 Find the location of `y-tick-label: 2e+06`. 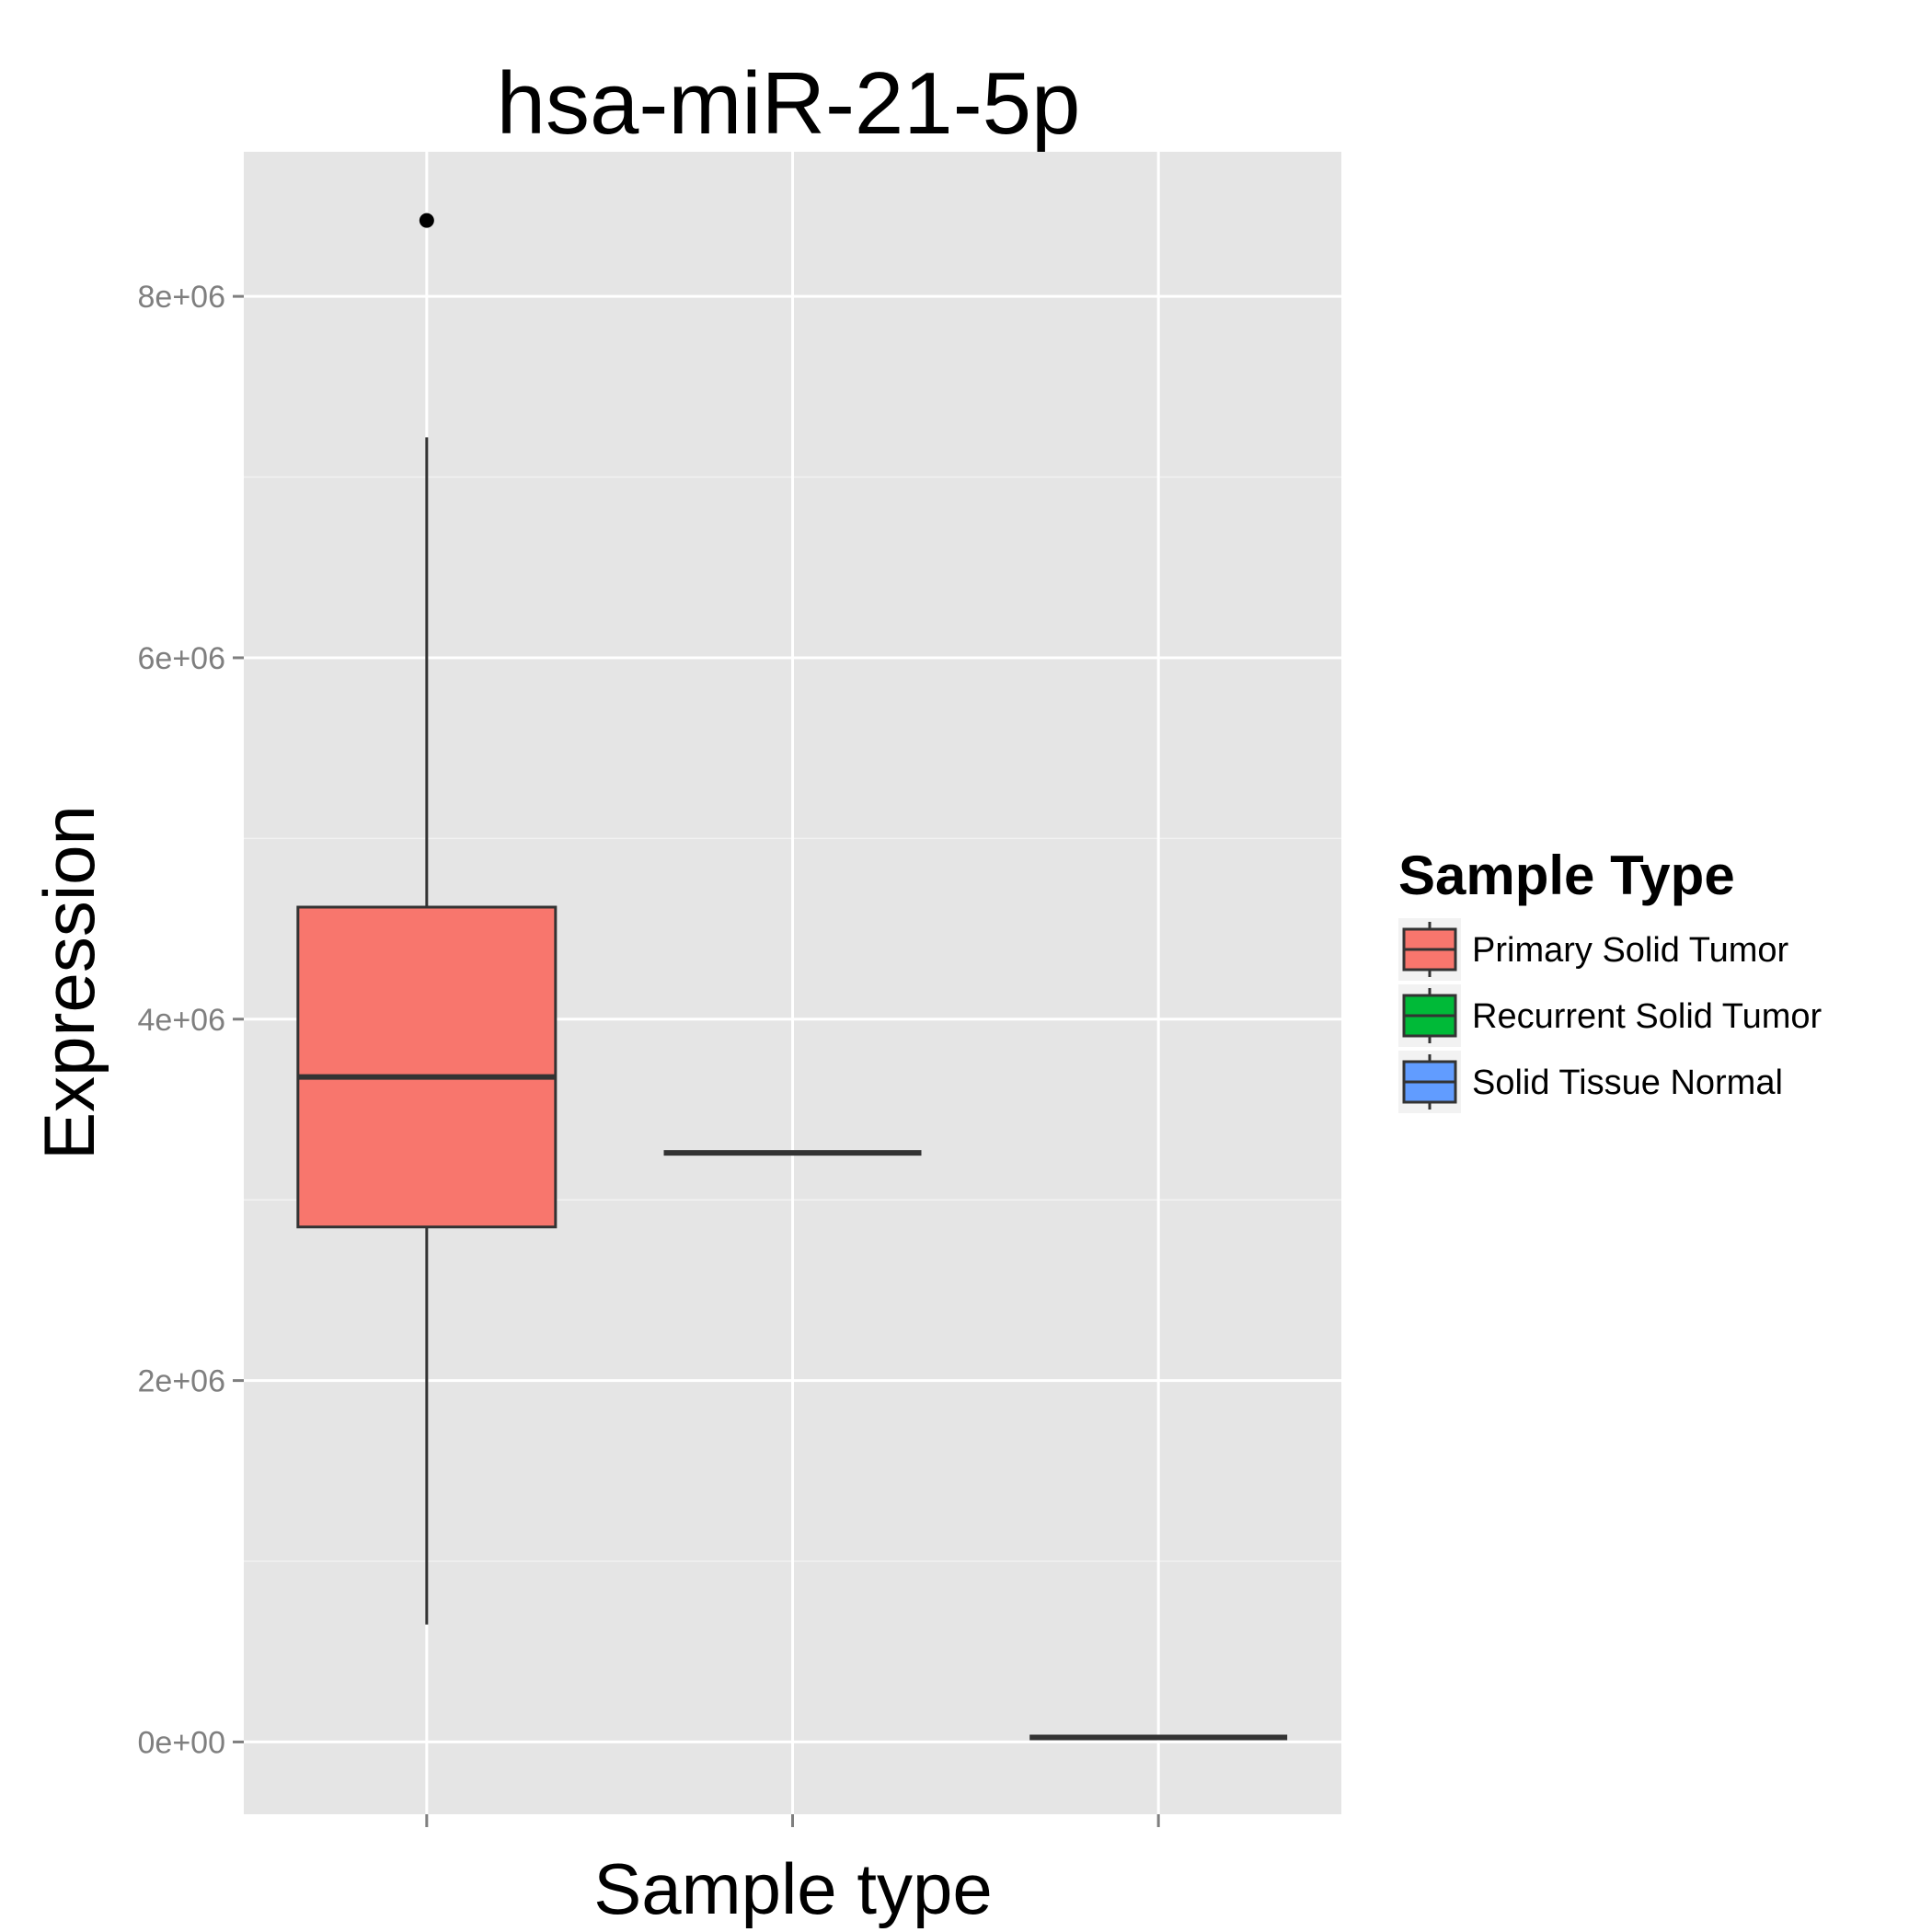

y-tick-label: 2e+06 is located at coordinates (182, 1381).